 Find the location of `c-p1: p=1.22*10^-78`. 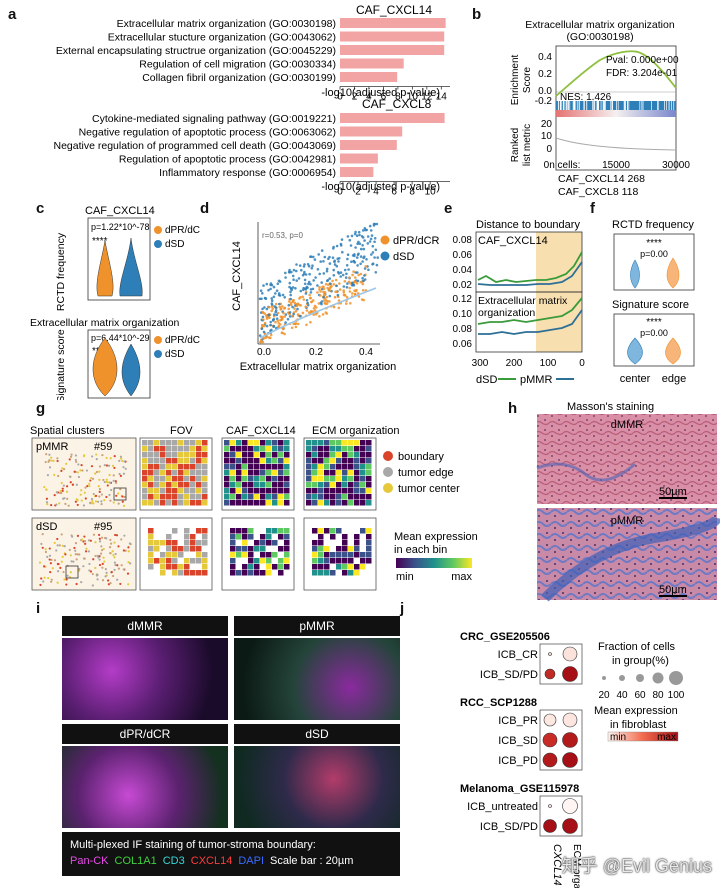

c-p1: p=1.22*10^-78 is located at coordinates (120, 227).